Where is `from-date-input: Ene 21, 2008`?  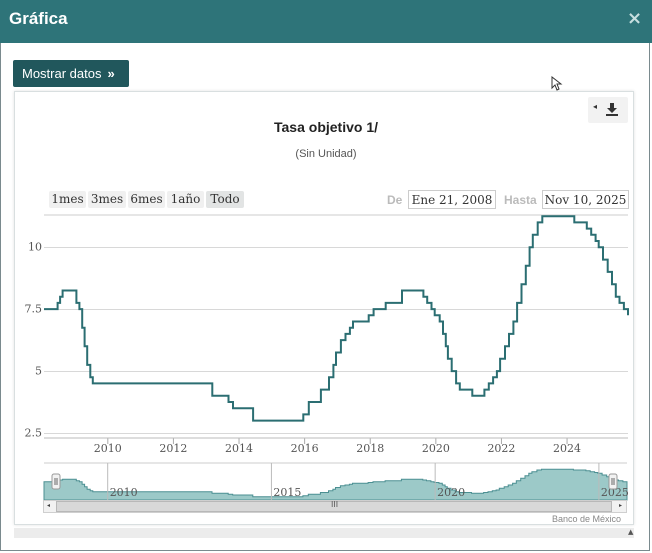 from-date-input: Ene 21, 2008 is located at coordinates (452, 199).